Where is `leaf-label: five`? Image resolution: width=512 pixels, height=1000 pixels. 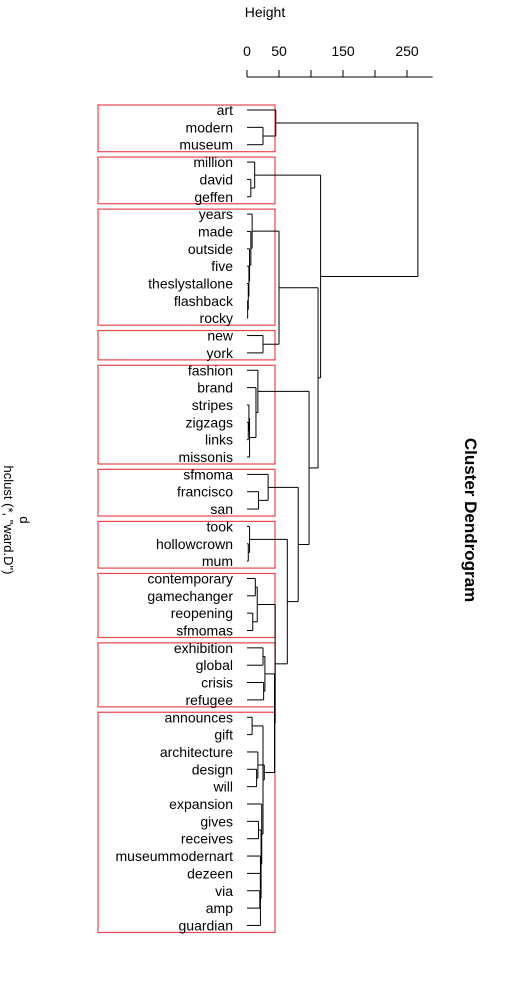
leaf-label: five is located at coordinates (222, 266).